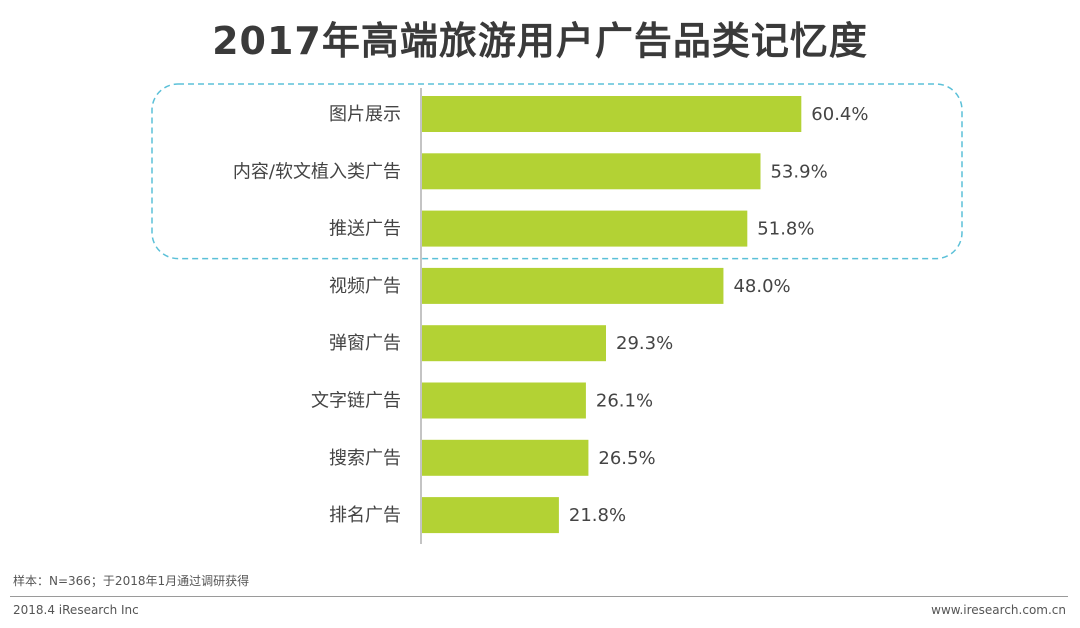  I want to click on footer-divider, so click(539, 596).